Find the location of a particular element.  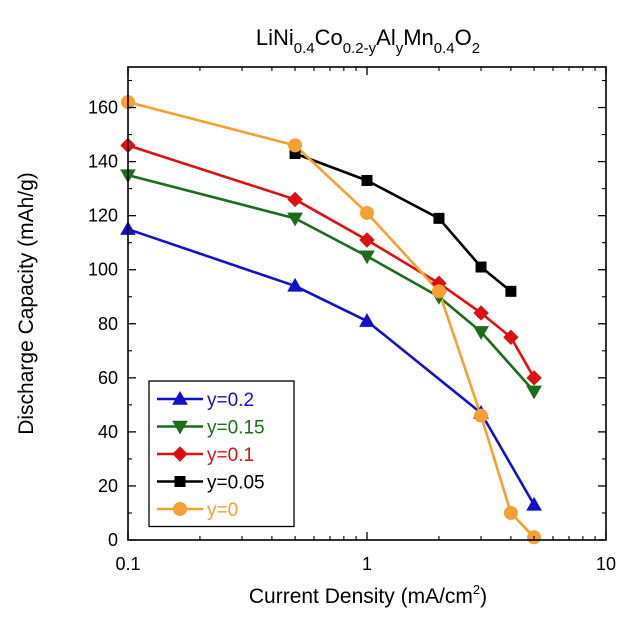

title-text: LiNi is located at coordinates (275, 37).